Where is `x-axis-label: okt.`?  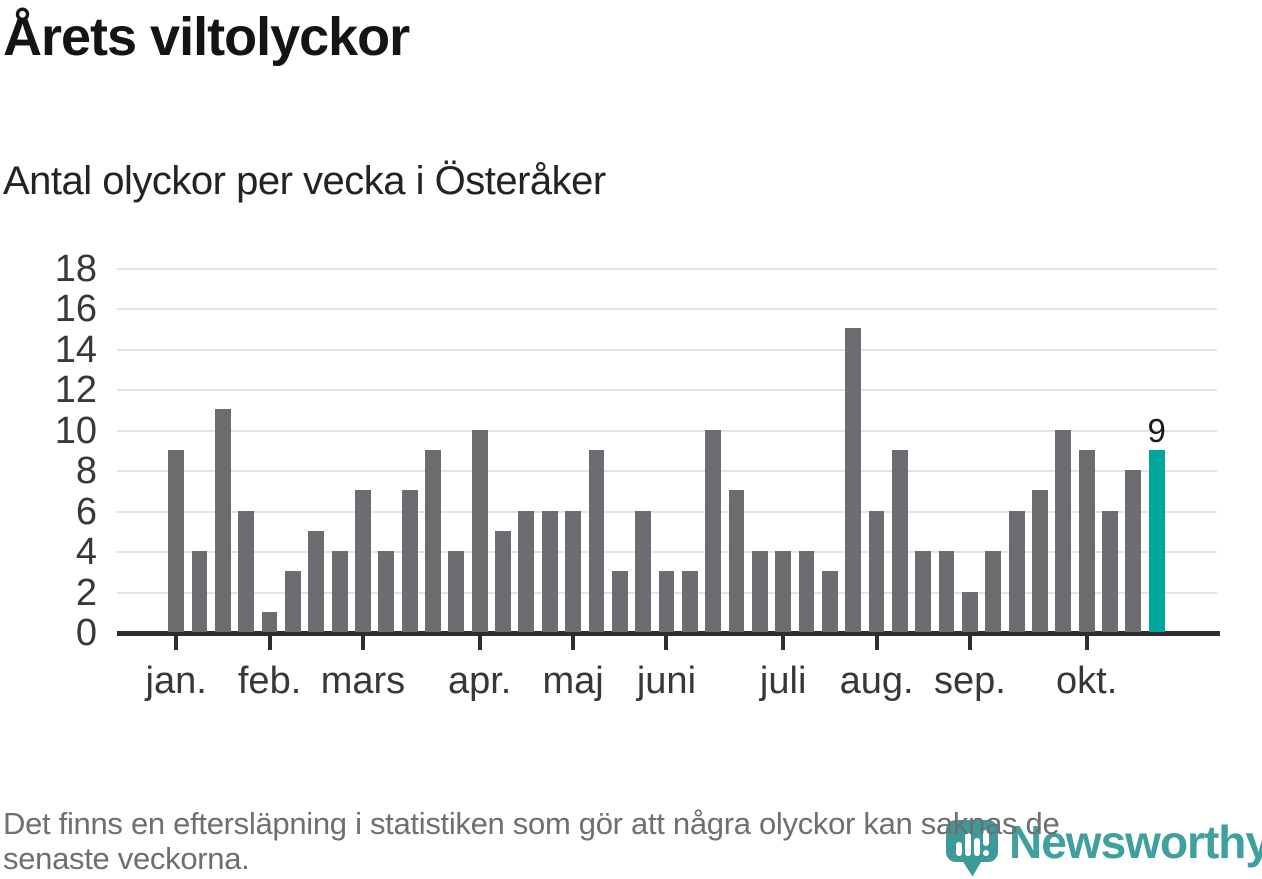 x-axis-label: okt. is located at coordinates (1087, 681).